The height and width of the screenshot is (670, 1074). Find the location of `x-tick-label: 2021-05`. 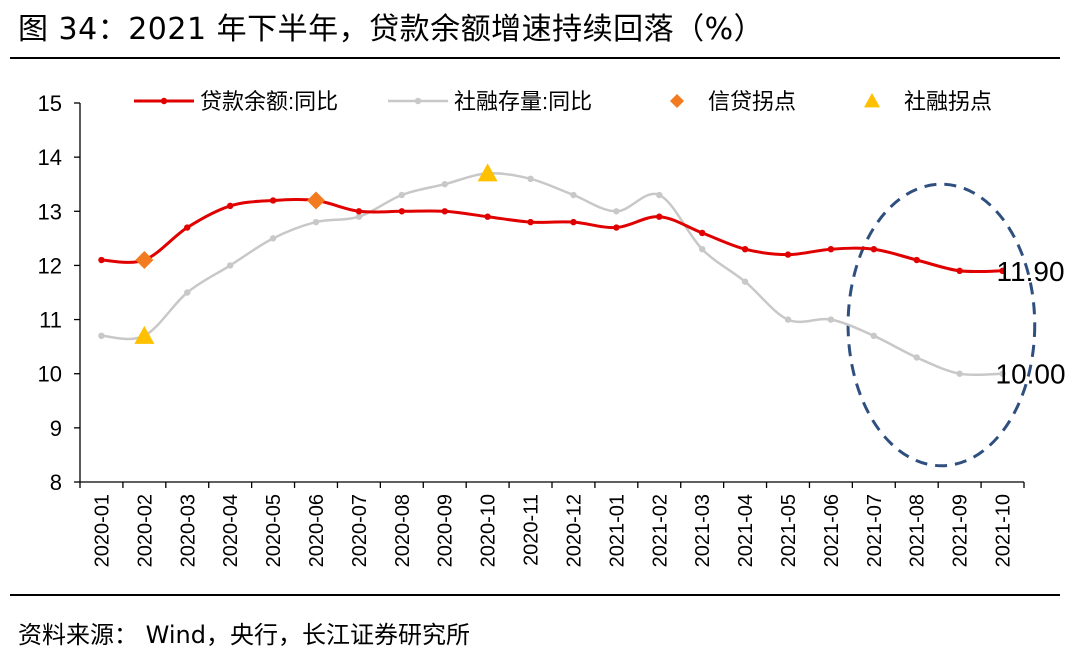

x-tick-label: 2021-05 is located at coordinates (789, 530).